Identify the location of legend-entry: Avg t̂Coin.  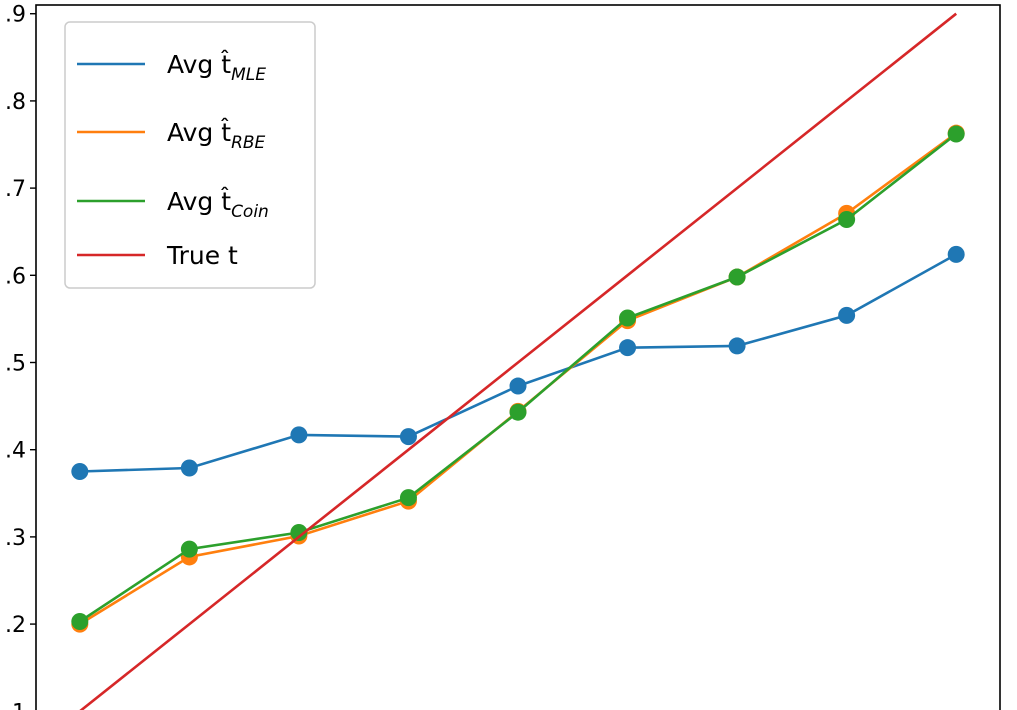
(173, 204).